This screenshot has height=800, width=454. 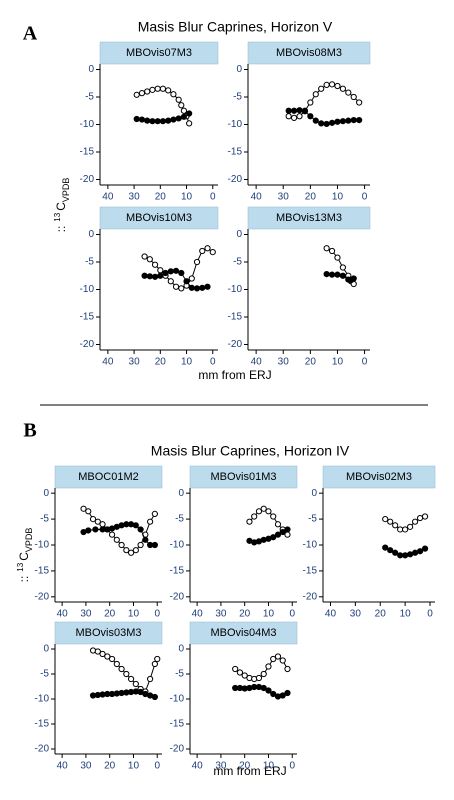 I want to click on y-label-part: VPDB, so click(x=29, y=540).